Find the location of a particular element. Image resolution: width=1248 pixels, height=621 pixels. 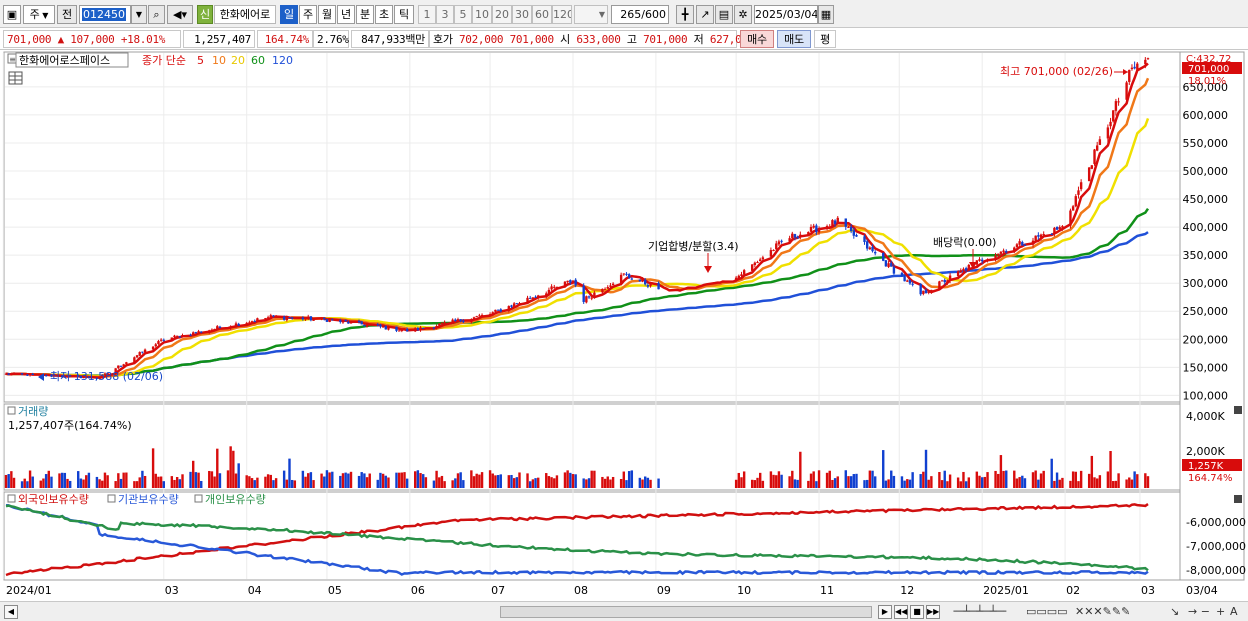

save-icon: ▤ is located at coordinates (724, 14).